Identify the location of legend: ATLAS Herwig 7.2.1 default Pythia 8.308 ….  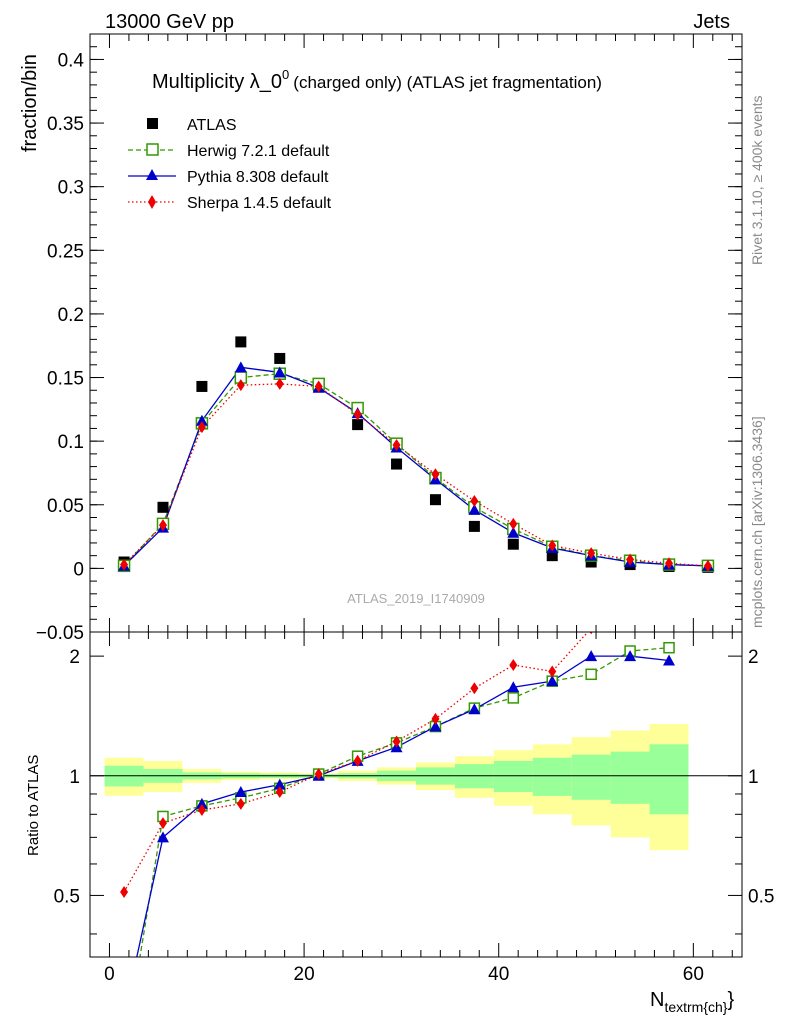
(230, 164).